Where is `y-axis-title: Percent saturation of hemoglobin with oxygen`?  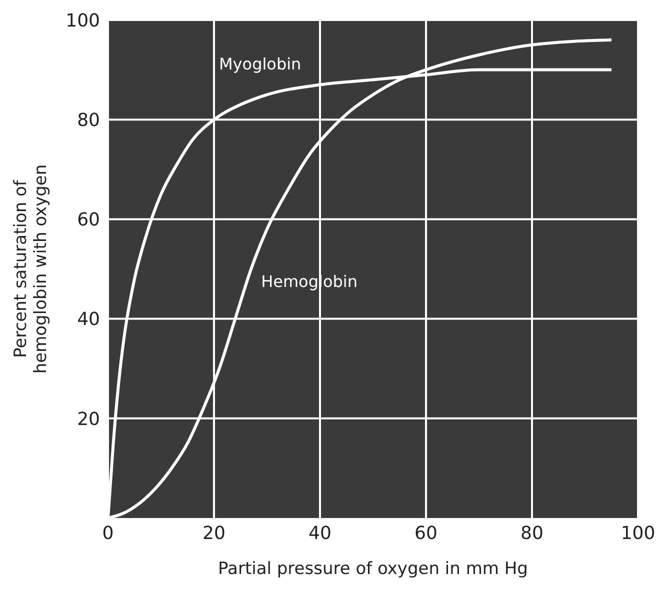
y-axis-title: Percent saturation of hemoglobin with oxygen is located at coordinates (31, 269).